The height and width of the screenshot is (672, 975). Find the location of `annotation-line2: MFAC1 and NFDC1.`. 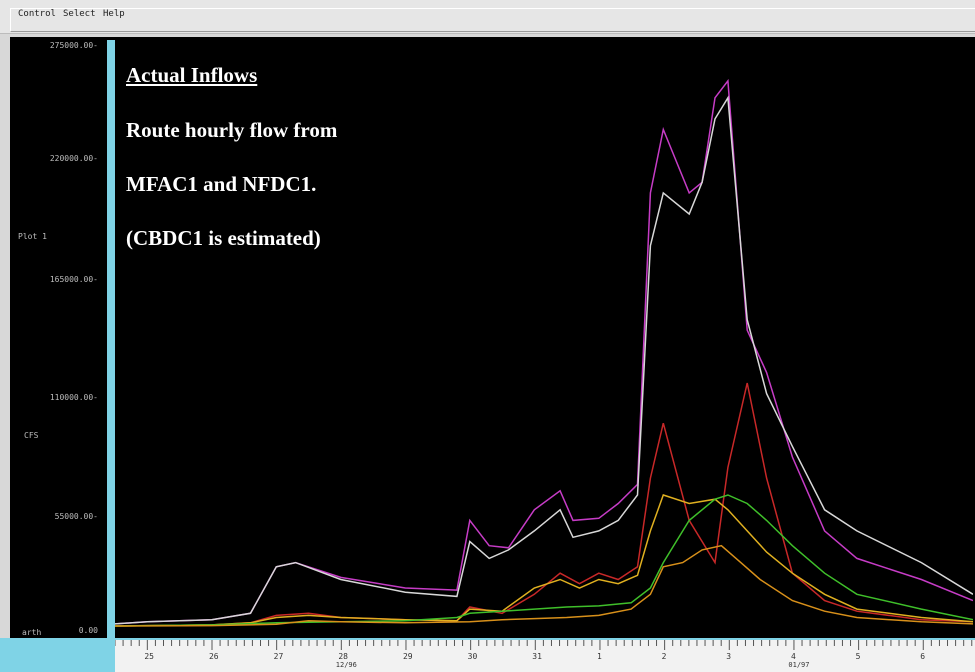

annotation-line2: MFAC1 and NFDC1. is located at coordinates (221, 184).